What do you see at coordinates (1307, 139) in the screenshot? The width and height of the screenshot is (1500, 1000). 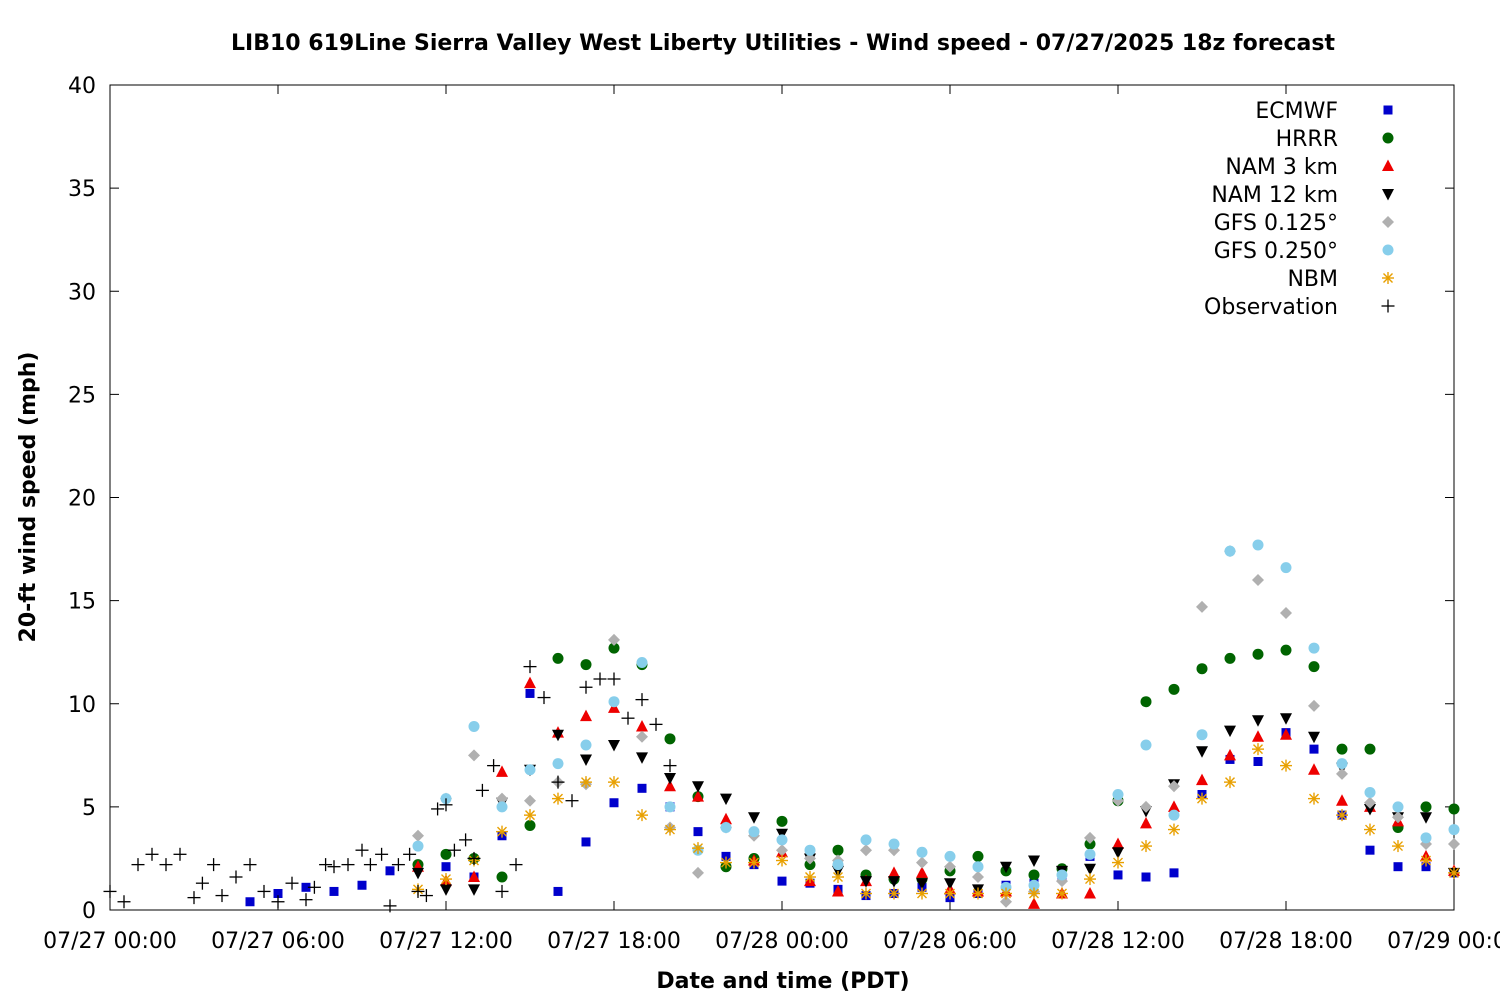 I see `legend-label-hrrr: HRRR` at bounding box center [1307, 139].